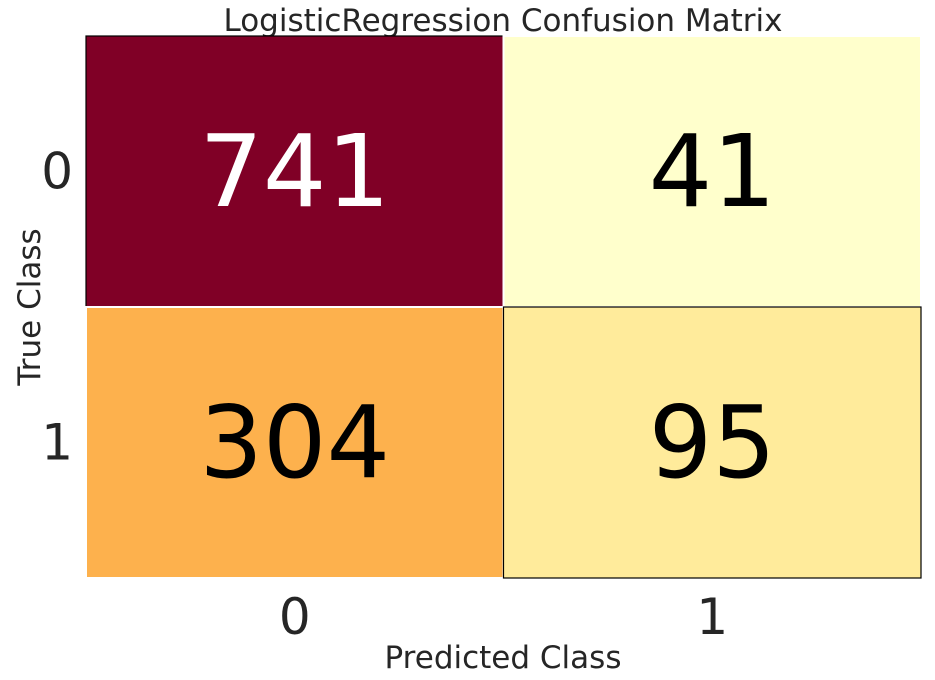 The image size is (935, 680). I want to click on y-tick-label: 1, so click(57, 443).